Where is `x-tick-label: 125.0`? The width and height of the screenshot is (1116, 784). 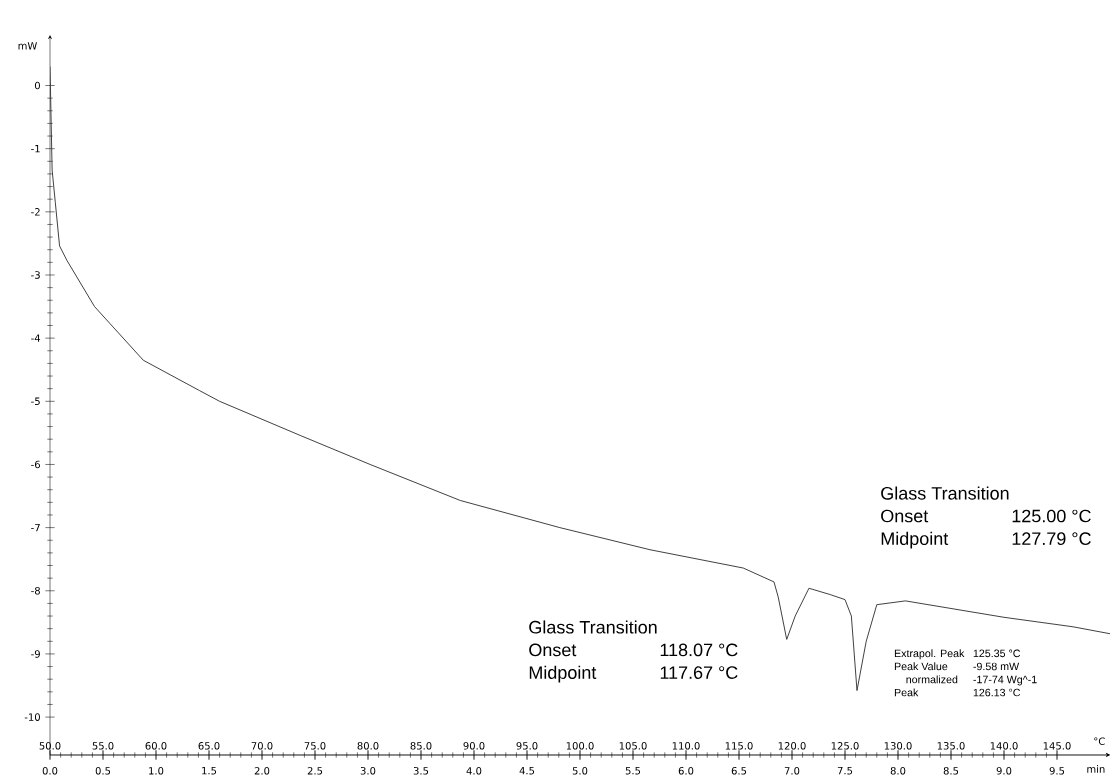 x-tick-label: 125.0 is located at coordinates (845, 746).